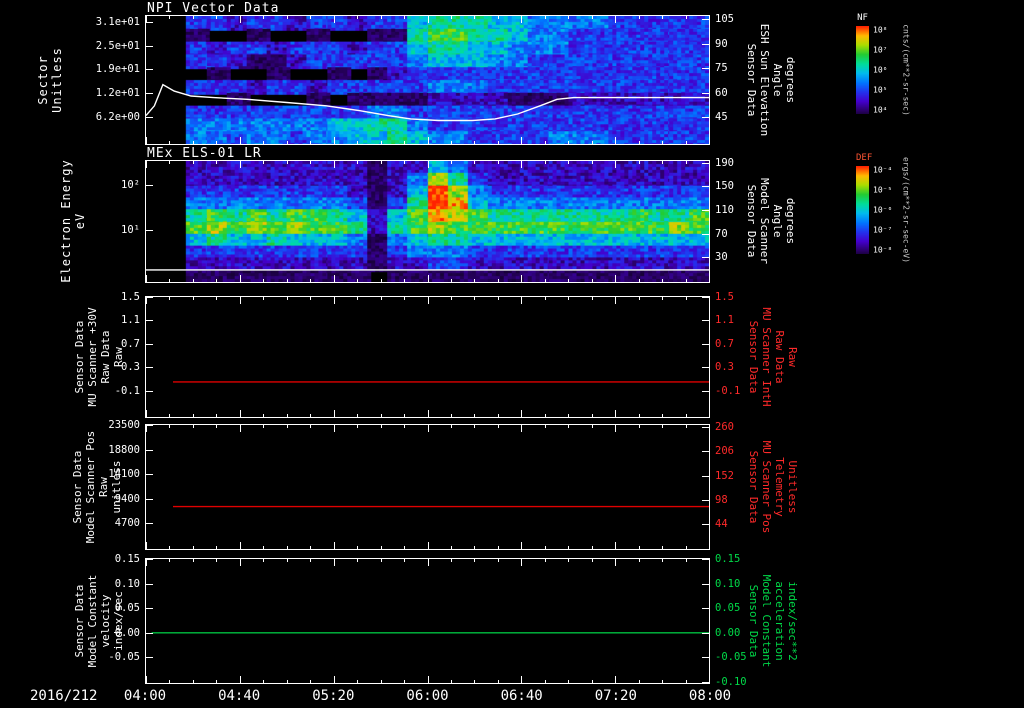 The image size is (1024, 708). Describe the element at coordinates (906, 210) in the screenshot. I see `colorbar-def-units-label: ergs/(cm**2-sr-sec-eV)` at that location.